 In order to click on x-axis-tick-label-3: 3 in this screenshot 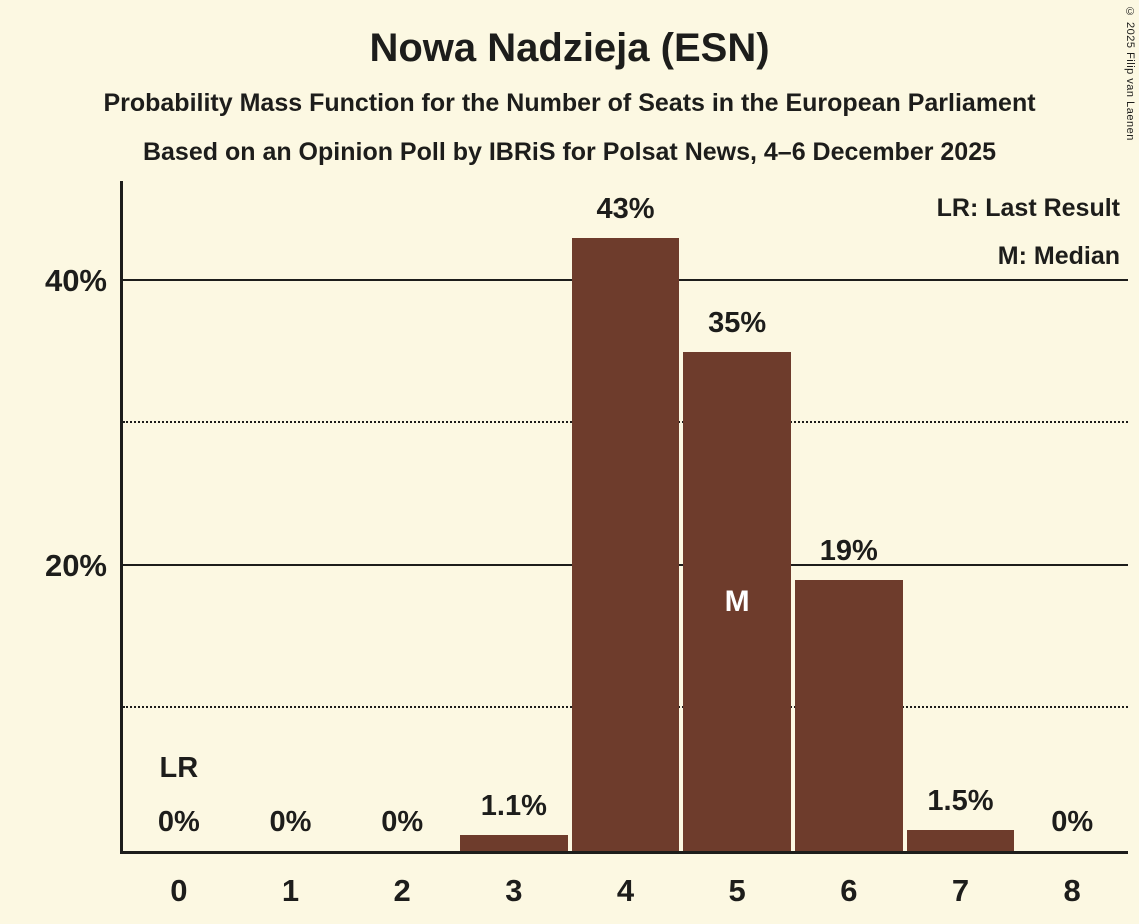, I will do `click(514, 890)`.